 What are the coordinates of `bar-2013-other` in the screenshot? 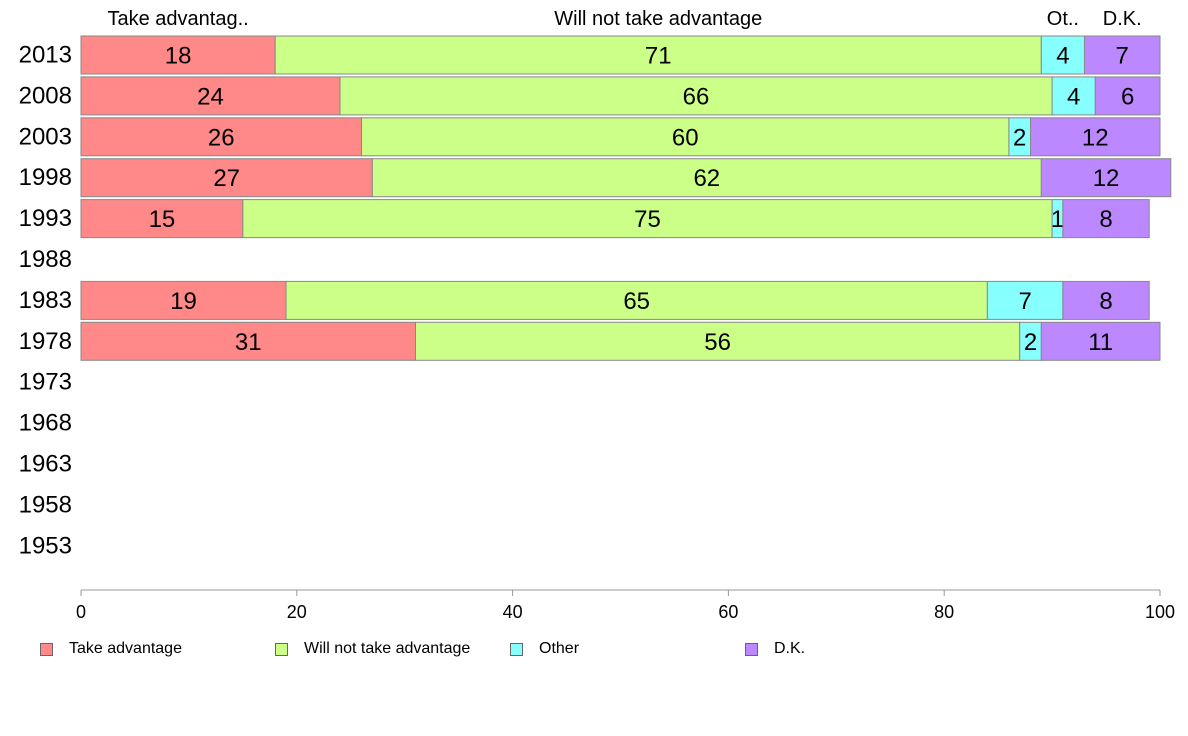 It's located at (1062, 55).